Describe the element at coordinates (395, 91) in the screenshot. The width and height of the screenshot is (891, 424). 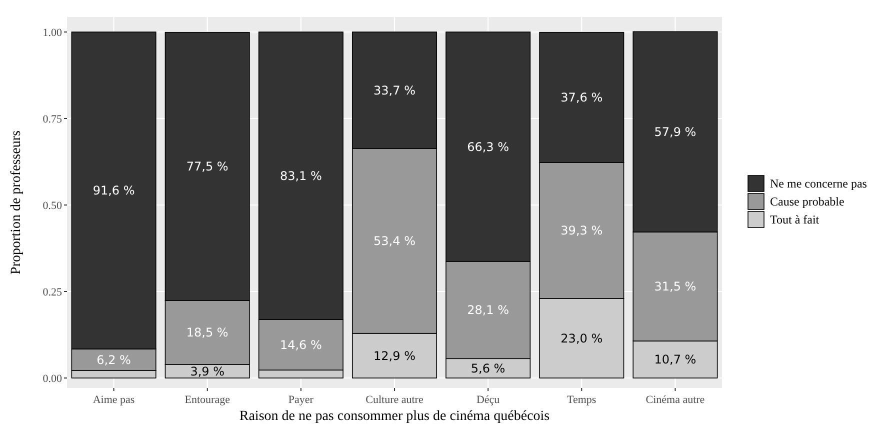
I see `data-label: 33,7 %` at that location.